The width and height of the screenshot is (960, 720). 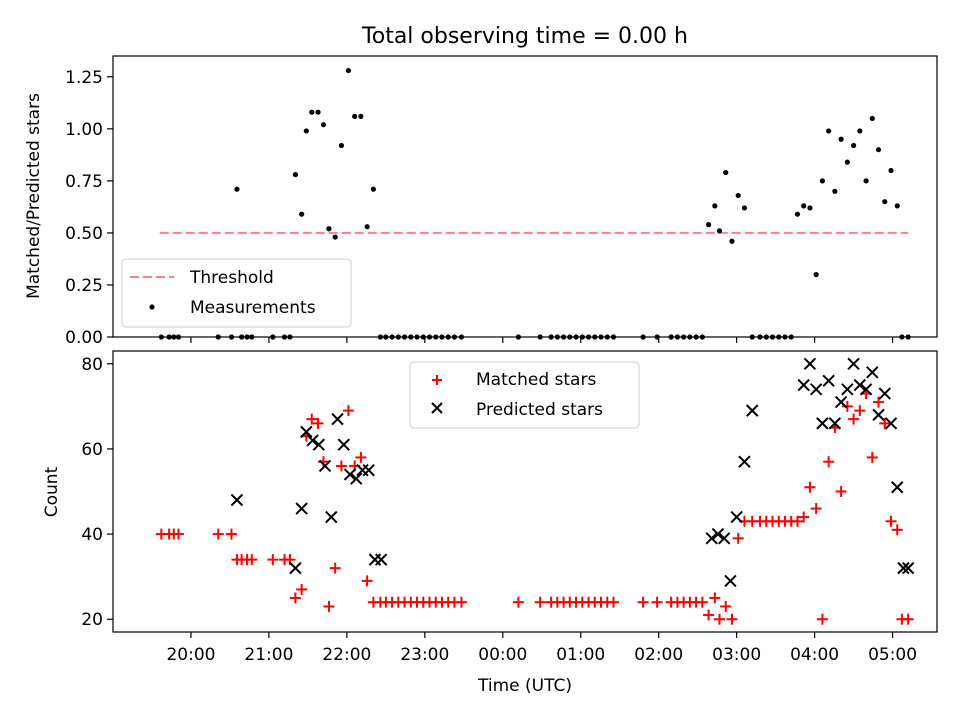 What do you see at coordinates (84, 182) in the screenshot?
I see `top-y-tick-label: 0.75` at bounding box center [84, 182].